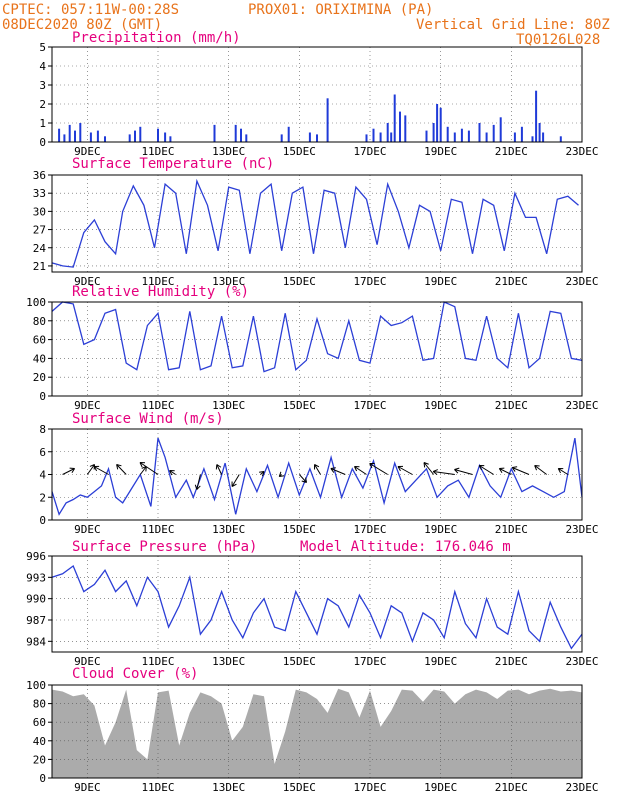 The height and width of the screenshot is (800, 618). What do you see at coordinates (157, 405) in the screenshot?
I see `rh-xtick-label: 11DEC` at bounding box center [157, 405].